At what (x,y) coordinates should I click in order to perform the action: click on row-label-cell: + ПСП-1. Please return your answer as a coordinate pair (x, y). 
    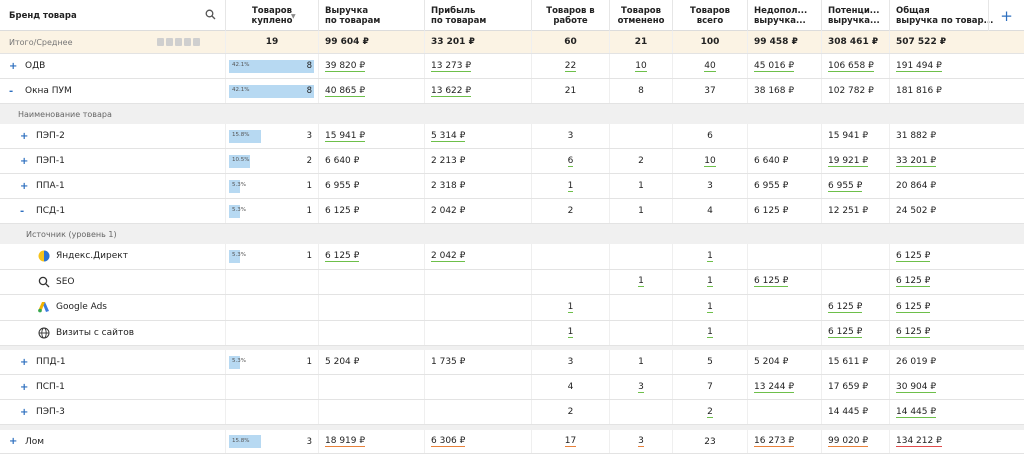
    Looking at the image, I should click on (112, 387).